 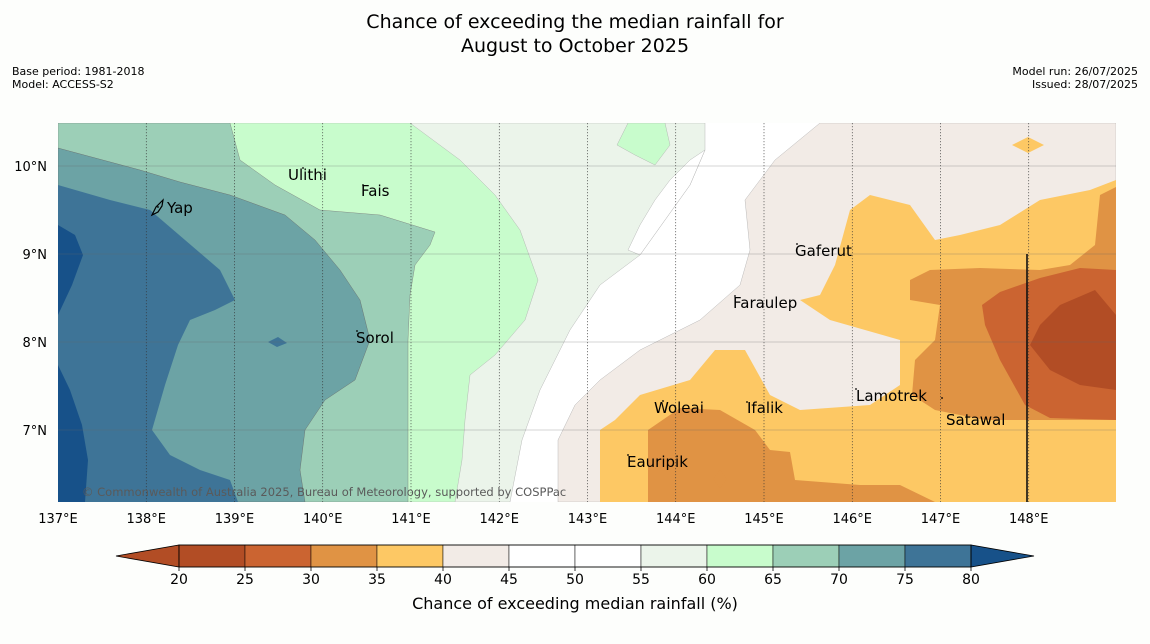 I want to click on issued-date: Issued: 28/07/2025, so click(x=1084, y=84).